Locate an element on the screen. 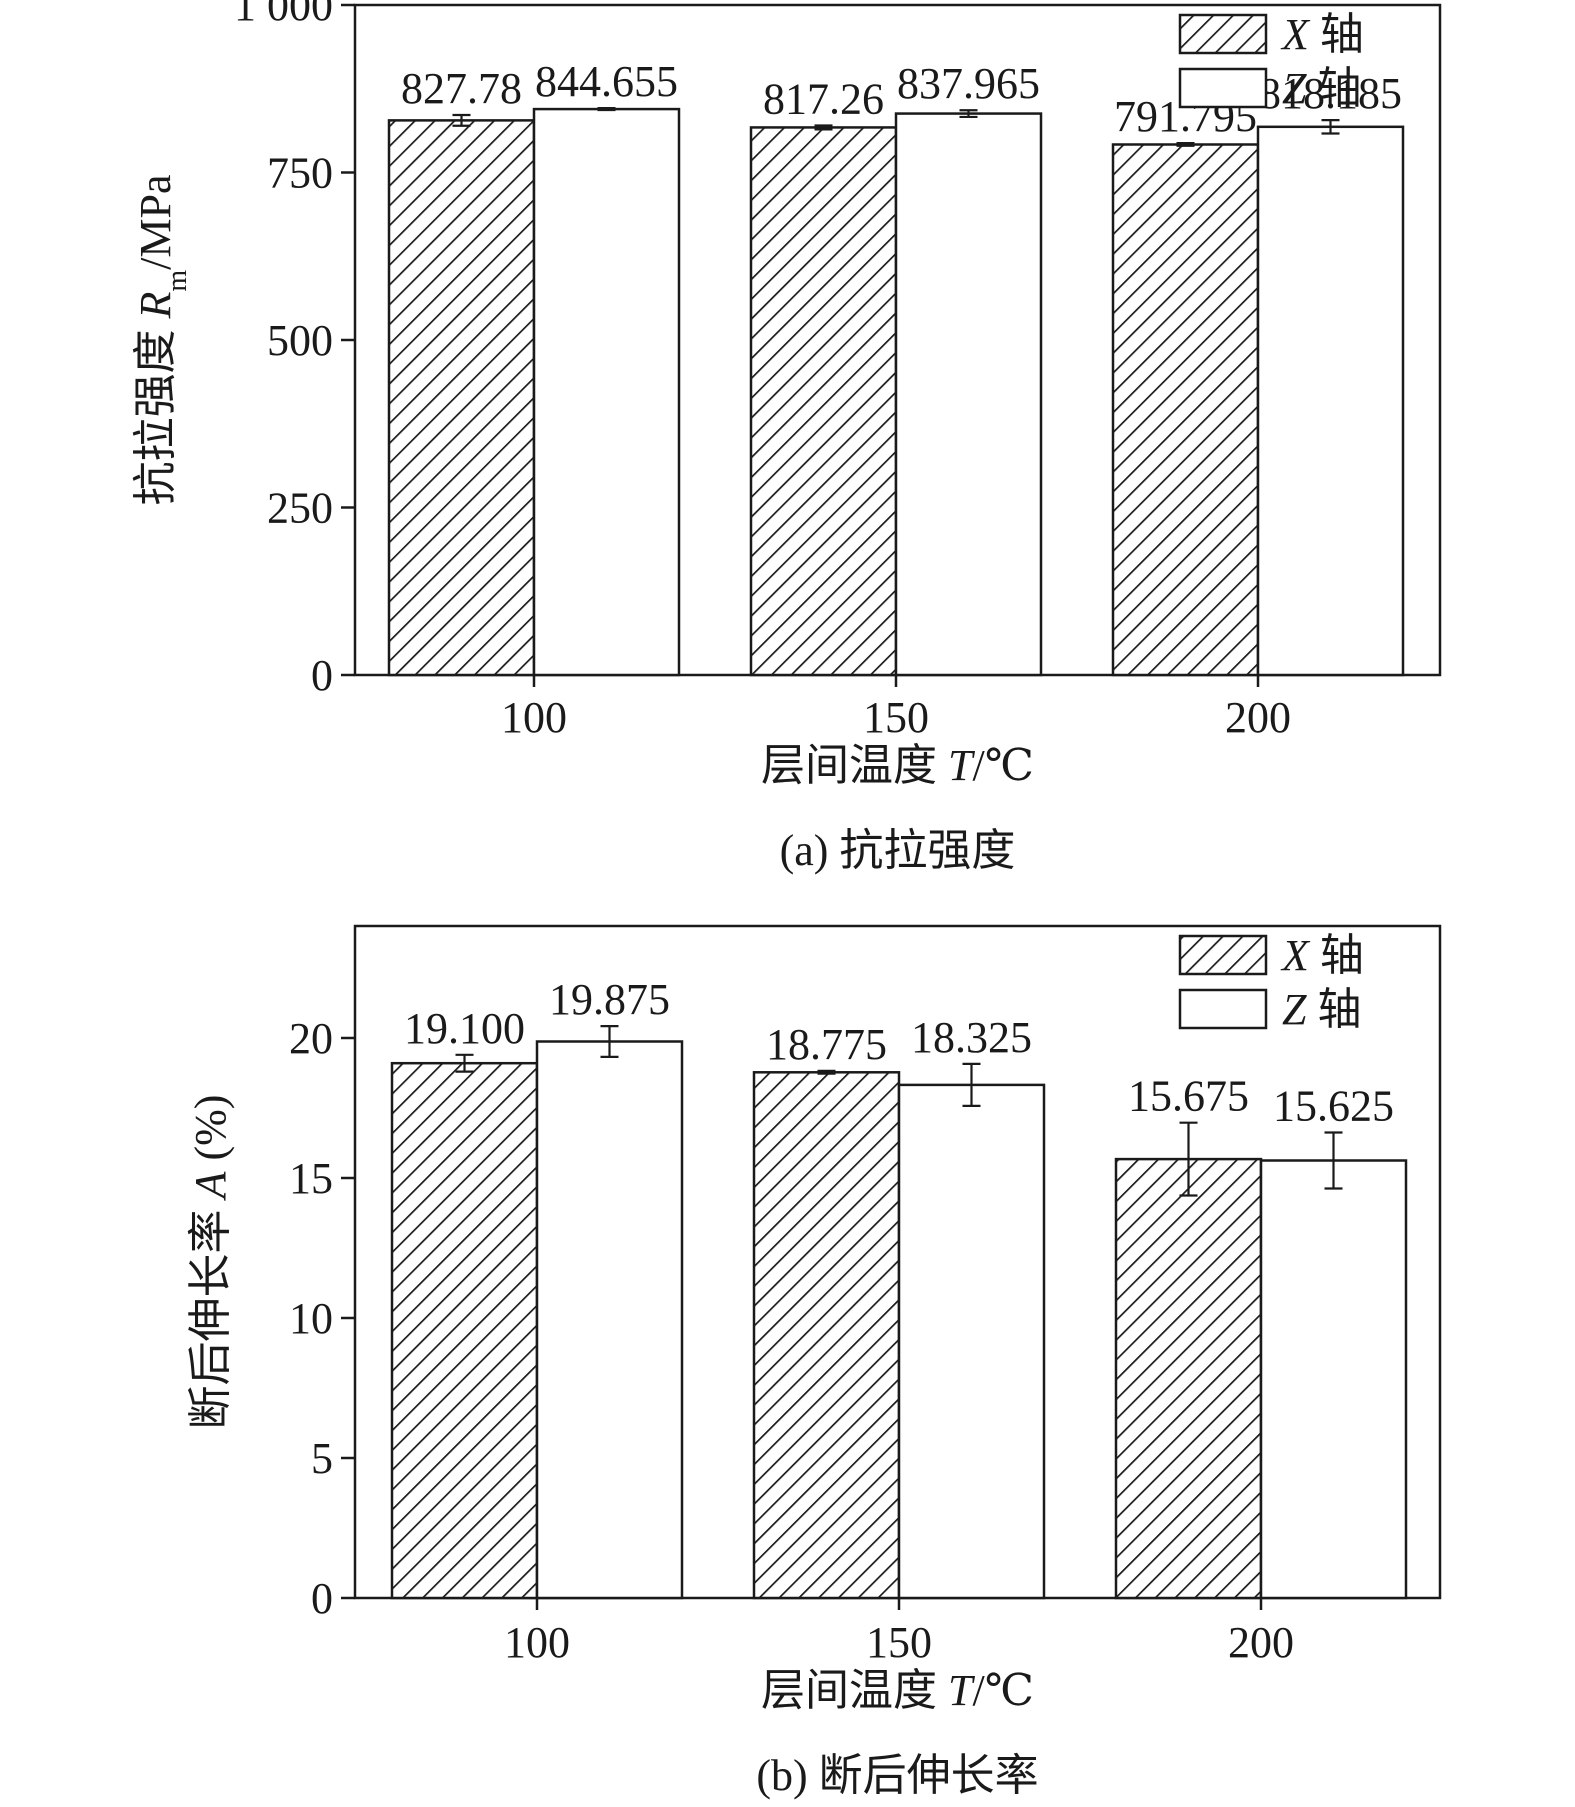  data-label-a: 827.78 is located at coordinates (461, 88).